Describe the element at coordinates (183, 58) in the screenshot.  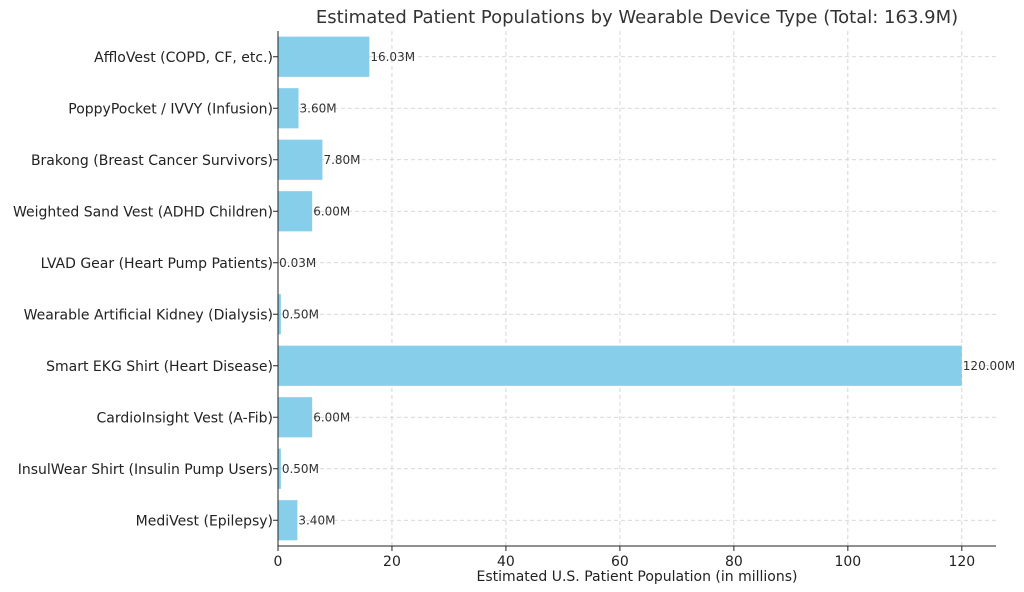
I see `category-label: AffloVest (COPD, CF, etc.)` at that location.